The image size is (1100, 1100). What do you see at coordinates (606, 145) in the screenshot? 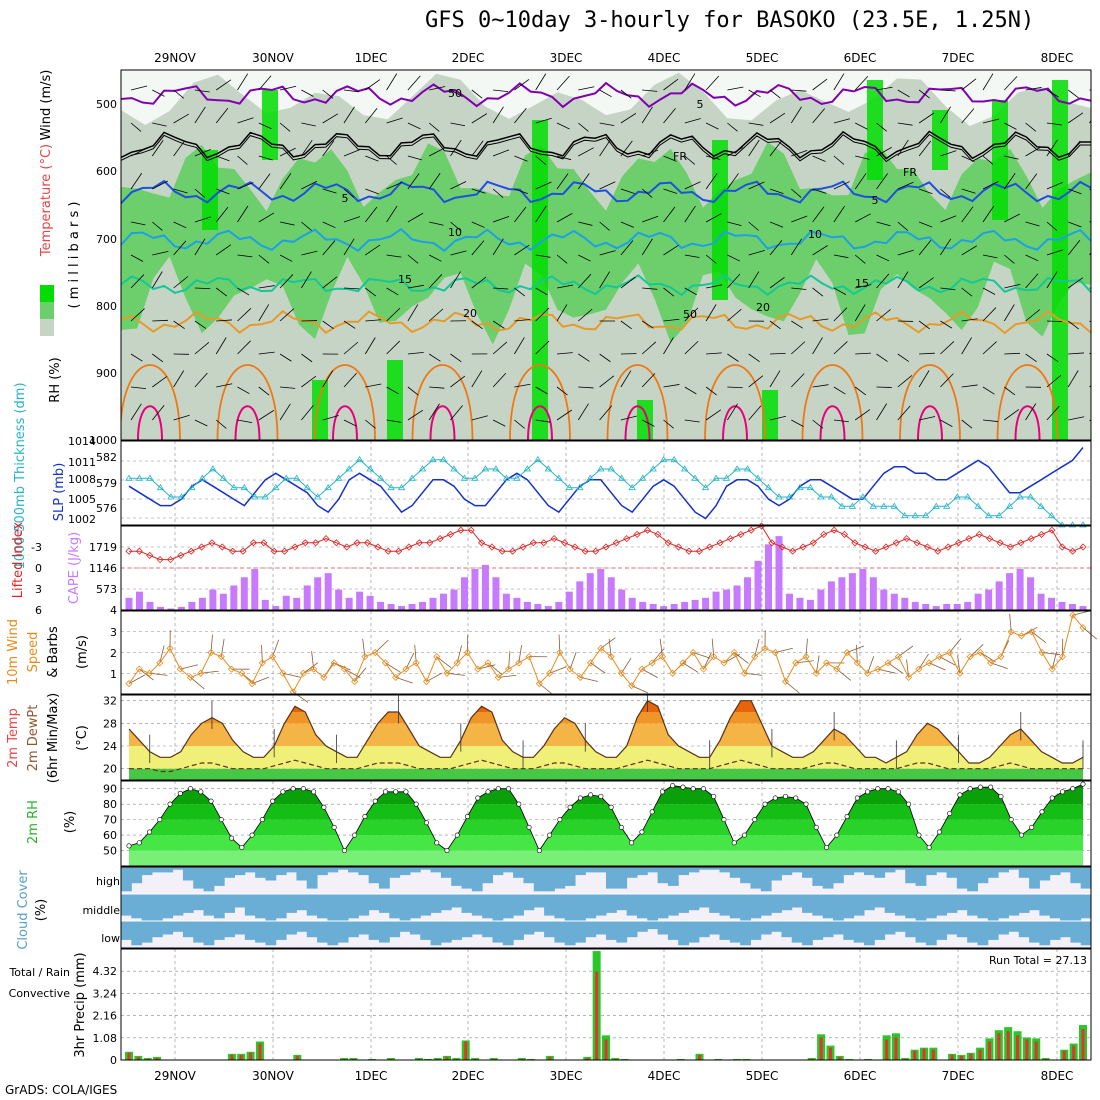
I see `isotherm-freezing` at bounding box center [606, 145].